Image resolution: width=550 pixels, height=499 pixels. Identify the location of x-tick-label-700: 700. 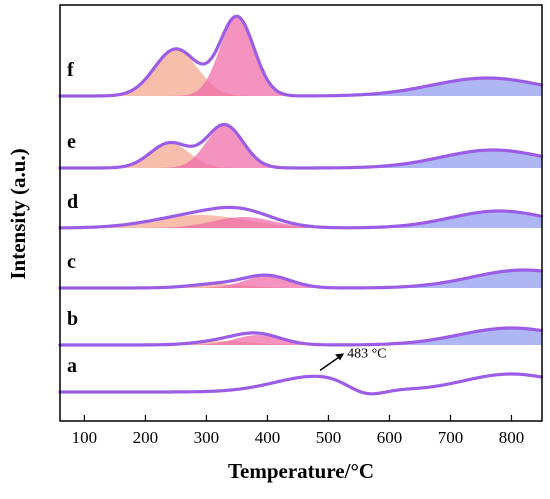
(451, 437).